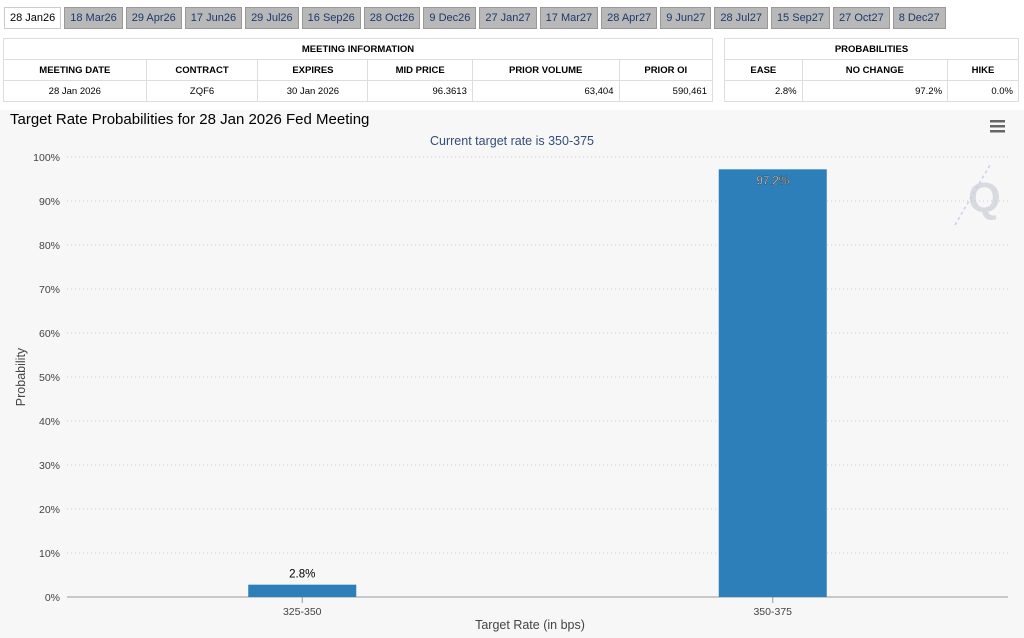  Describe the element at coordinates (49, 422) in the screenshot. I see `y-tick-label: 40%` at that location.